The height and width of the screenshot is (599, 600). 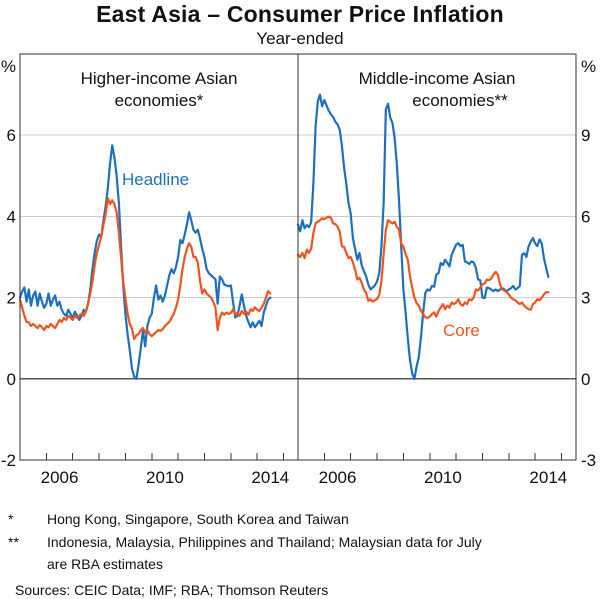 What do you see at coordinates (159, 100) in the screenshot?
I see `panel-title-line2: economies*` at bounding box center [159, 100].